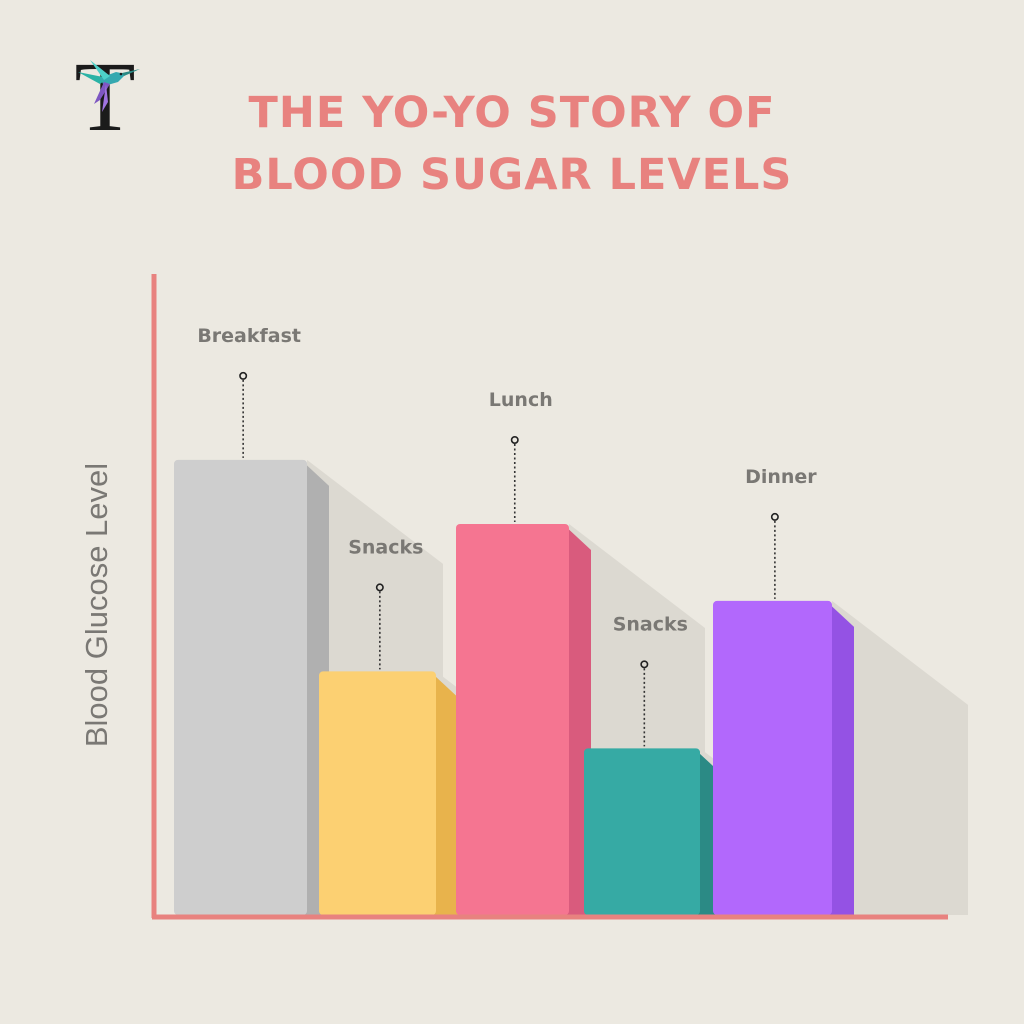  What do you see at coordinates (900, 757) in the screenshot?
I see `bar-shadow` at bounding box center [900, 757].